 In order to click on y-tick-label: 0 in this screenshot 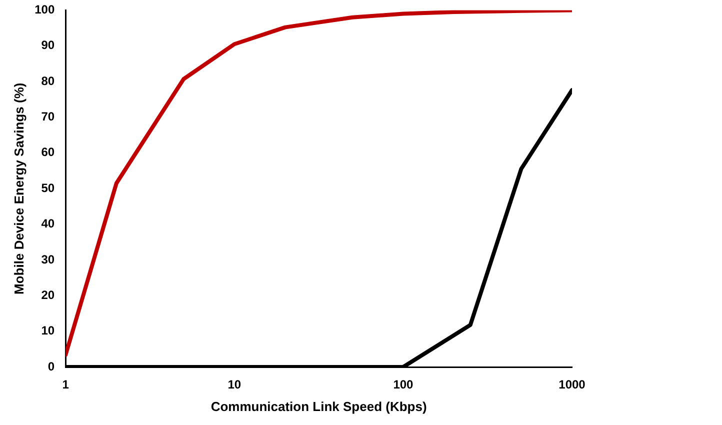, I will do `click(51, 366)`.